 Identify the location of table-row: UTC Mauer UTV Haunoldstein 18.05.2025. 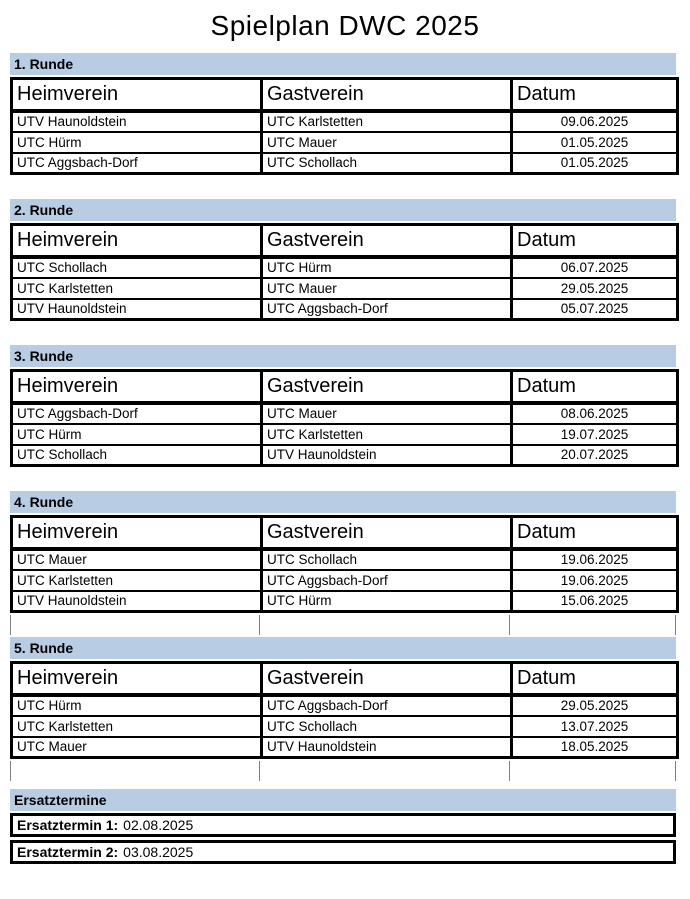
(344, 747).